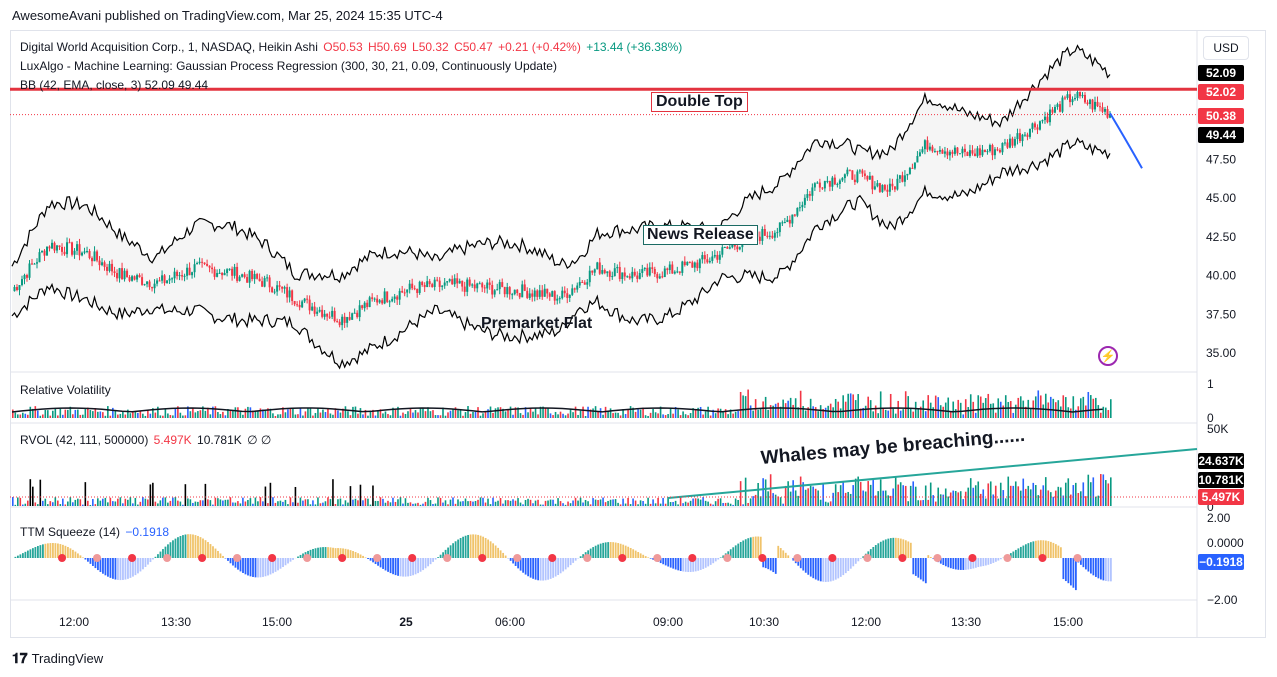 This screenshot has height=677, width=1277. What do you see at coordinates (114, 85) in the screenshot?
I see `bb-legend: BB (42, EMA, close, 3) 52.09 49.44` at bounding box center [114, 85].